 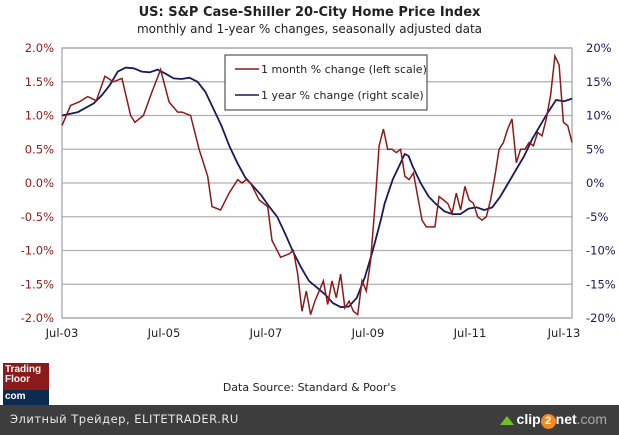 I want to click on right-tick-label: -10%, so click(x=601, y=251).